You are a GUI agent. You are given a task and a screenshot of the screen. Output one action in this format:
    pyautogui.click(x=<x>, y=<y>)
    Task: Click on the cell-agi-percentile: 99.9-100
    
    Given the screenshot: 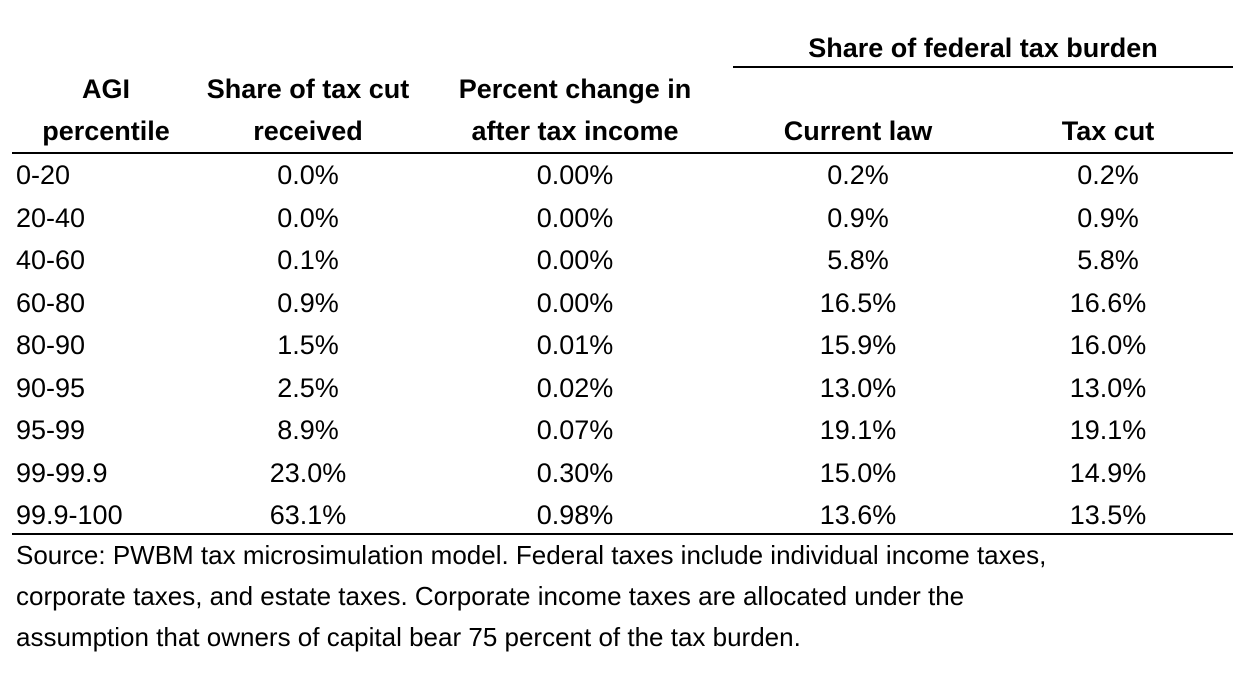 What is the action you would take?
    pyautogui.click(x=69, y=515)
    